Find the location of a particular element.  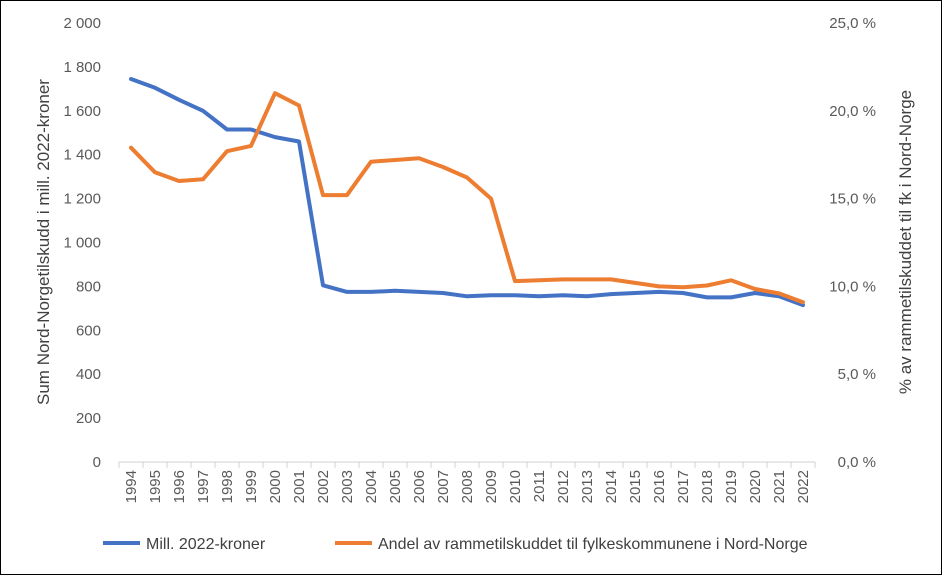

x-tick-label: 2016 is located at coordinates (659, 486).